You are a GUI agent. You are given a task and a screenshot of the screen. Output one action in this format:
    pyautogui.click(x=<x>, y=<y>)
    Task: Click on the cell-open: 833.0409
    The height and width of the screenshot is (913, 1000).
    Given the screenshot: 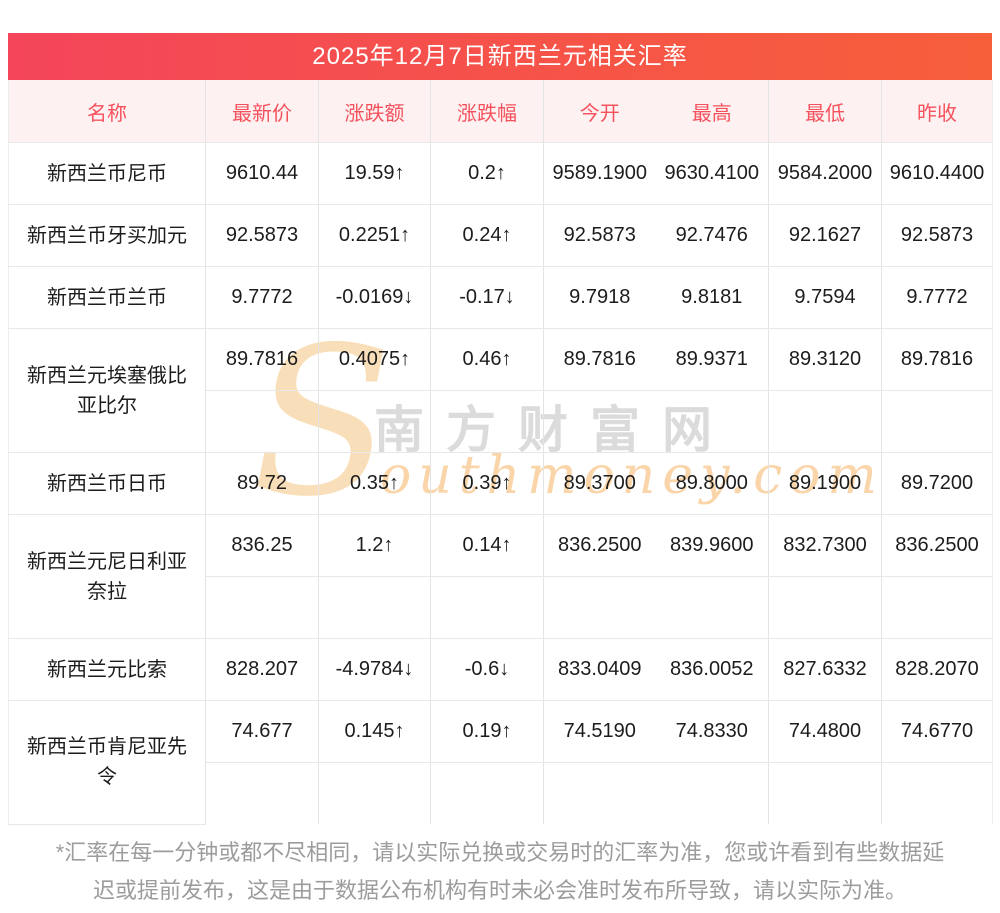 What is the action you would take?
    pyautogui.click(x=599, y=669)
    